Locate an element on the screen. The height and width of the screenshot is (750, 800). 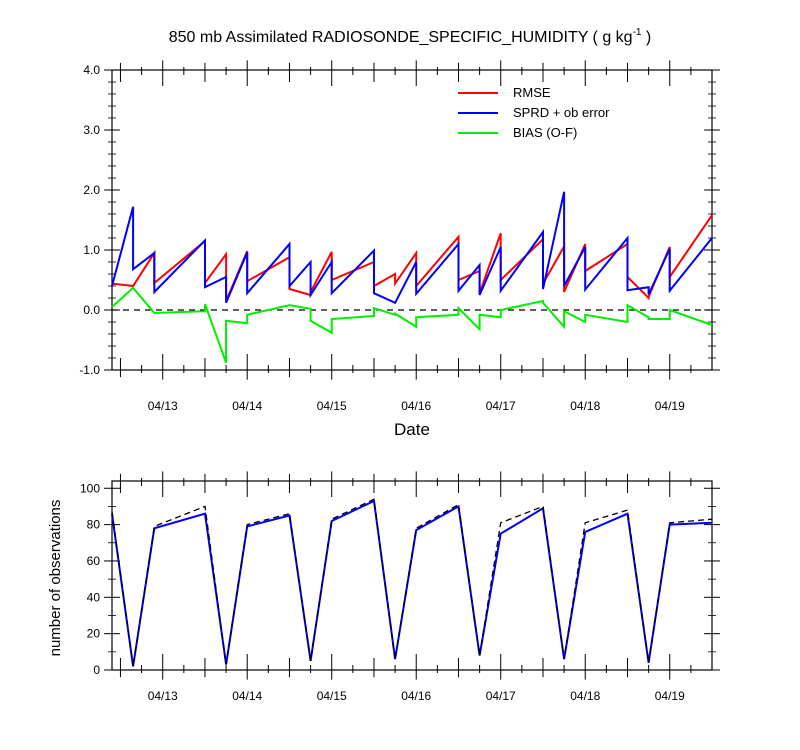
series-line-rmse is located at coordinates (412, 258).